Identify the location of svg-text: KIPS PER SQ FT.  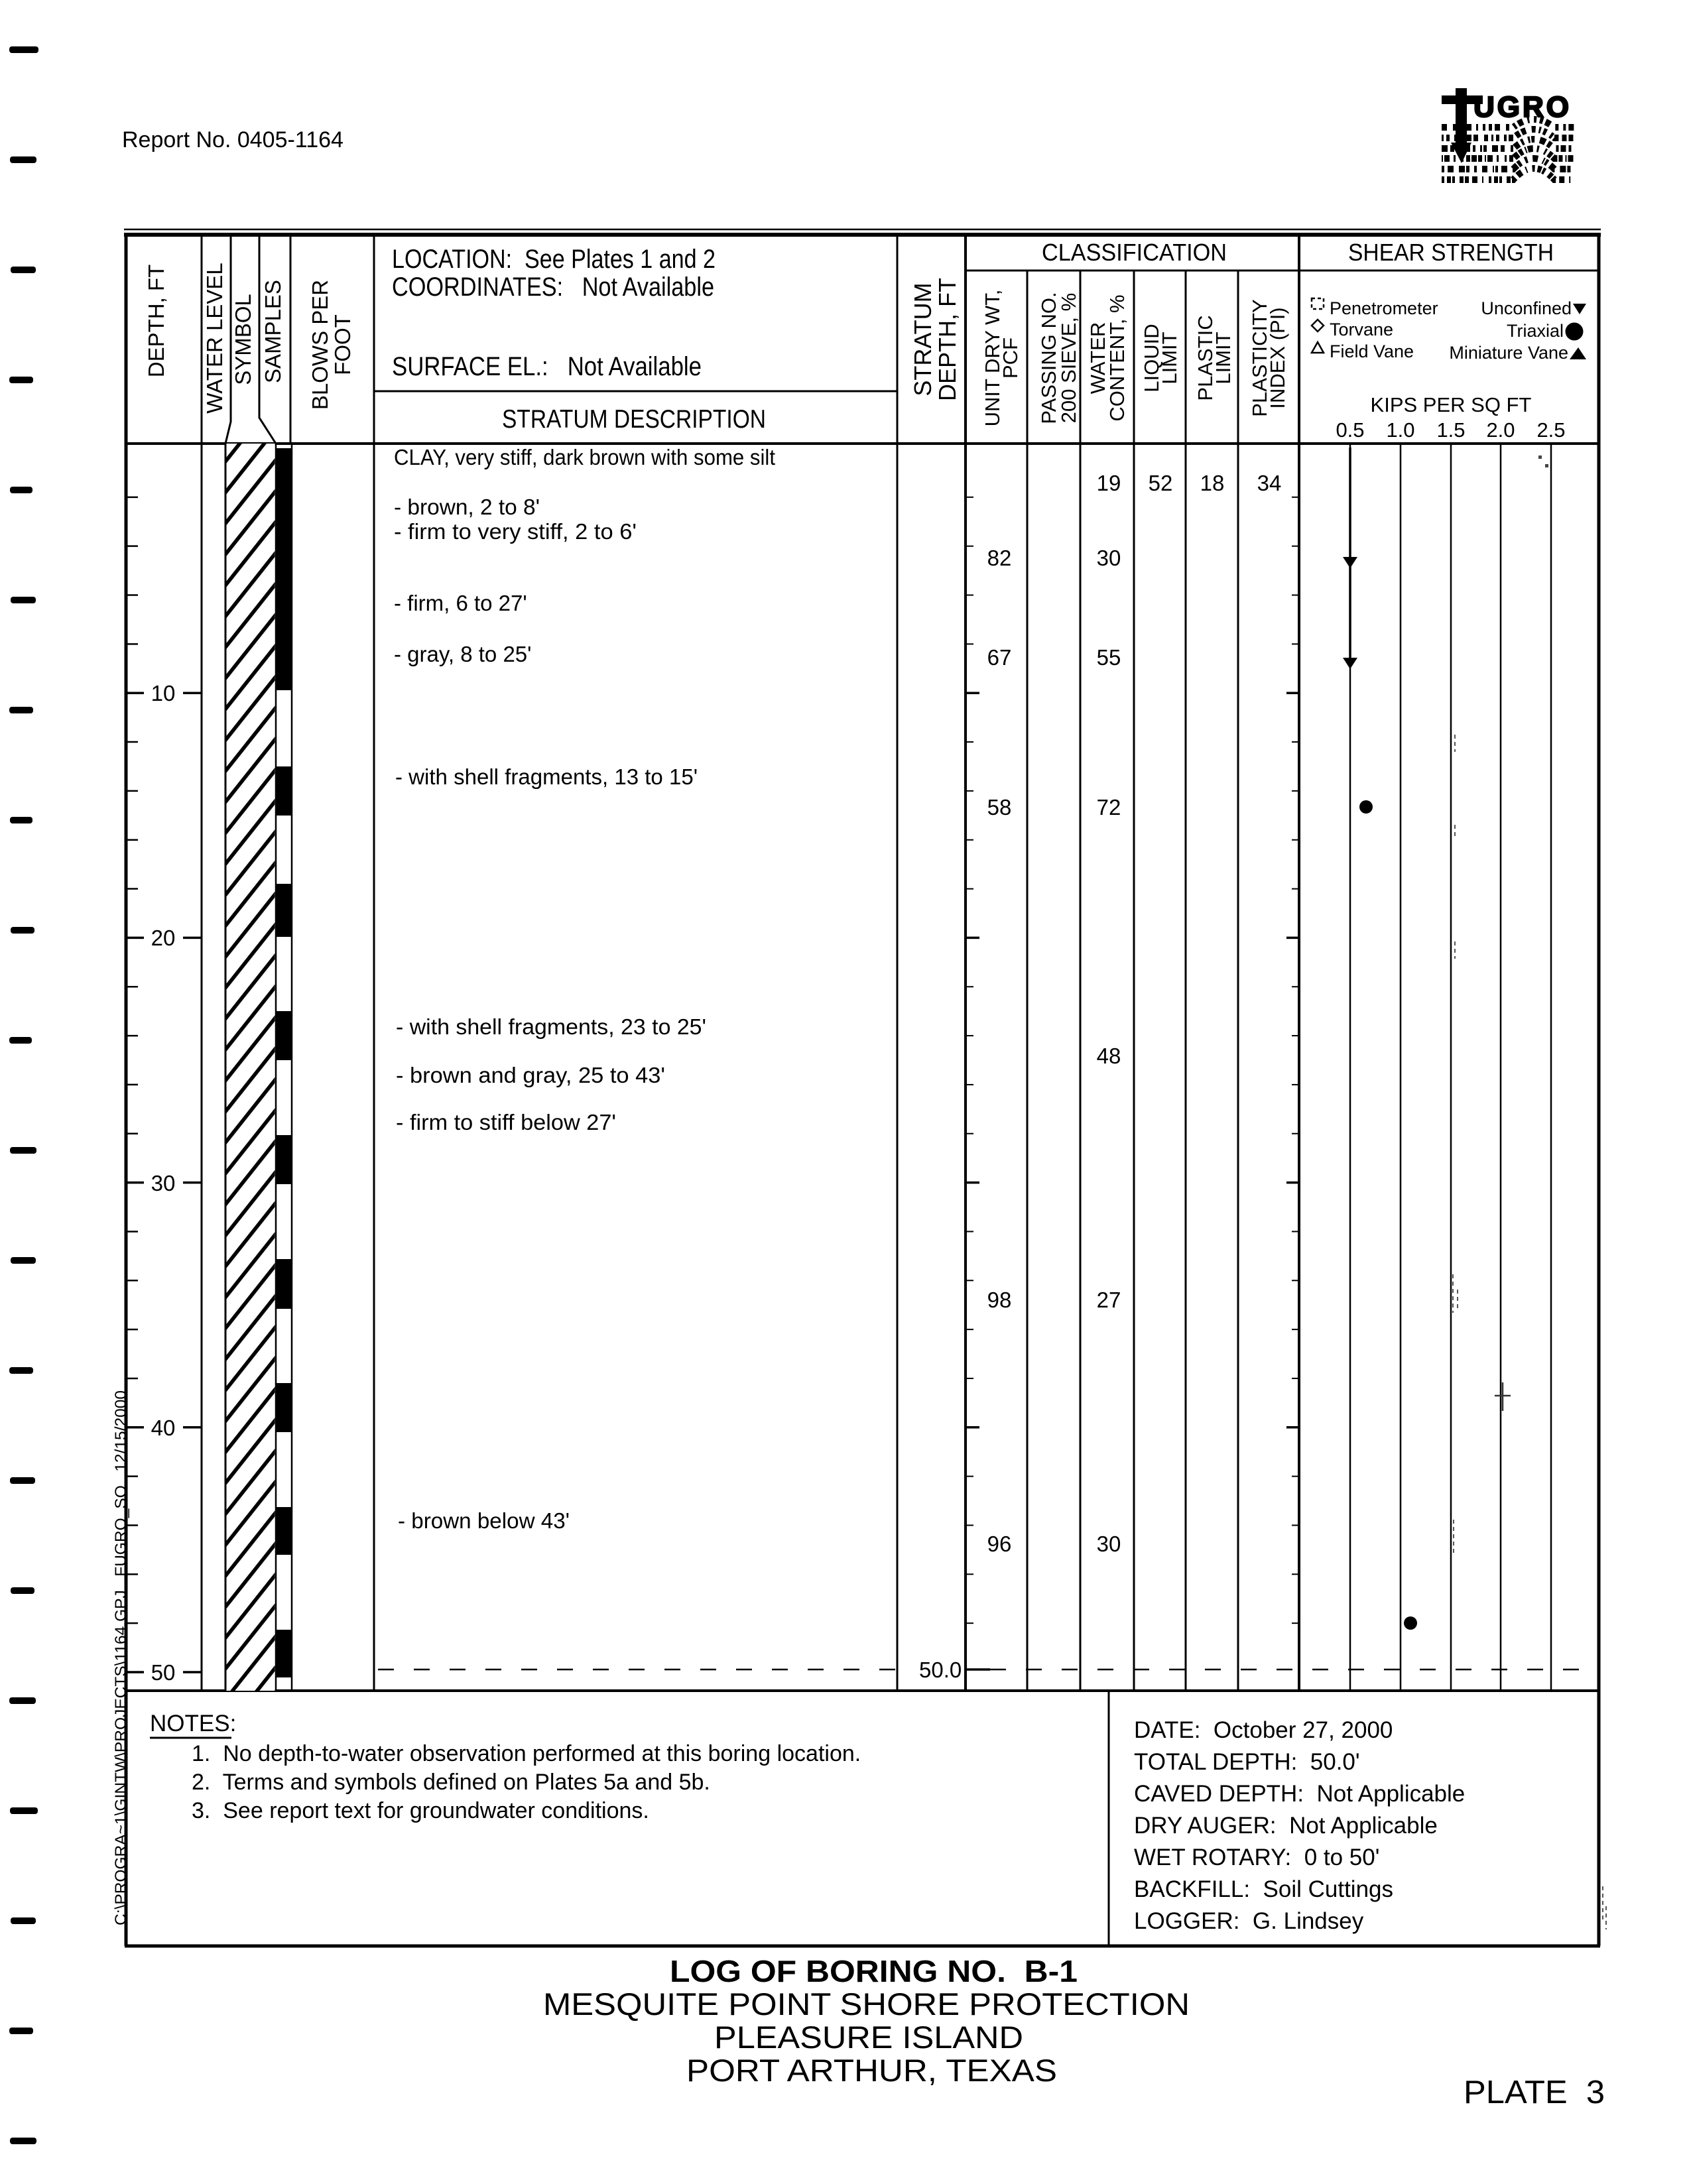
(1451, 404).